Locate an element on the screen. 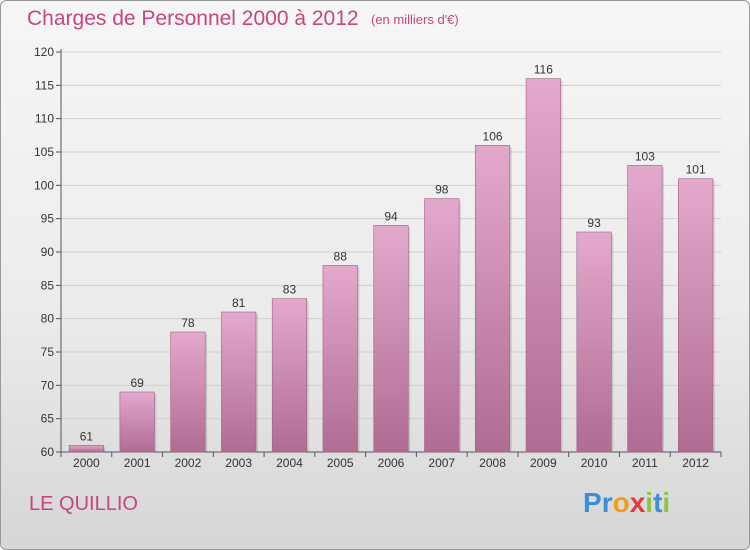  data-label: 69 is located at coordinates (137, 383).